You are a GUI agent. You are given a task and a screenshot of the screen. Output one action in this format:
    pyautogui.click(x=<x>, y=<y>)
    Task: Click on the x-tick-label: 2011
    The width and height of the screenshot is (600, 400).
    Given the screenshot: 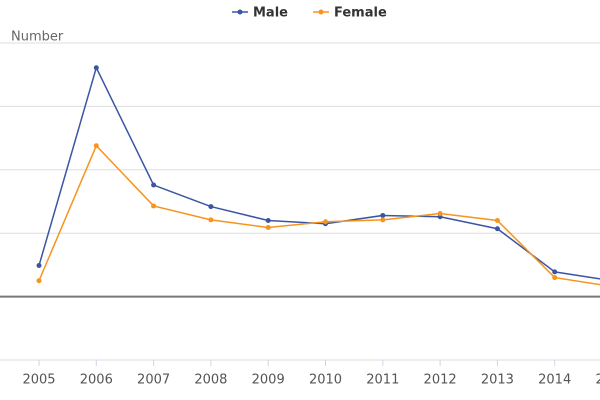 What is the action you would take?
    pyautogui.click(x=382, y=380)
    